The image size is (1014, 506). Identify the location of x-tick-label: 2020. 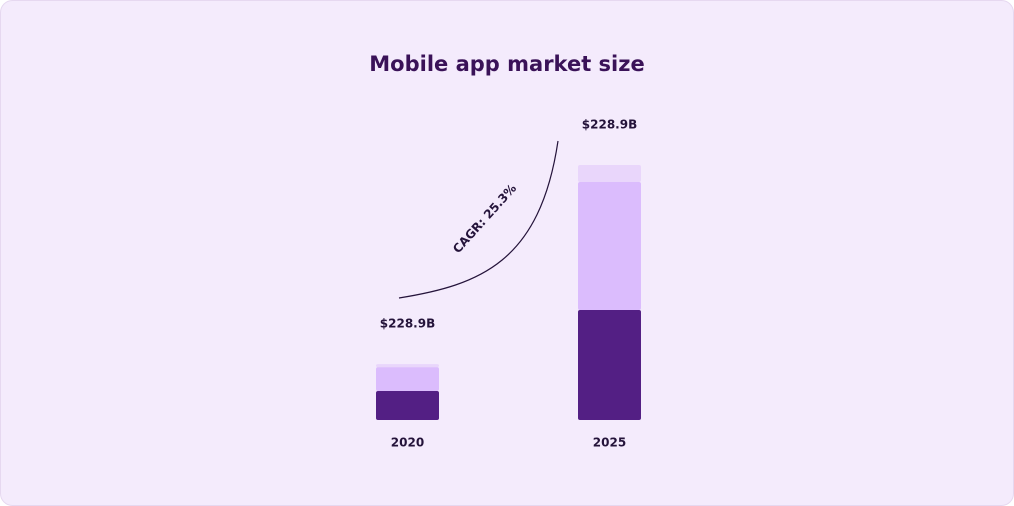
(407, 443).